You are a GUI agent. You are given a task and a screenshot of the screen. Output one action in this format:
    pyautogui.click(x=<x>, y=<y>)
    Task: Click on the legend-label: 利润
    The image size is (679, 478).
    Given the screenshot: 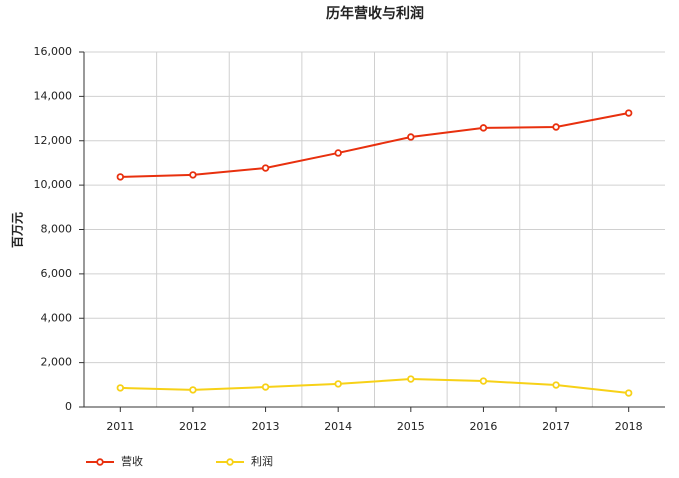 What is the action you would take?
    pyautogui.click(x=262, y=461)
    